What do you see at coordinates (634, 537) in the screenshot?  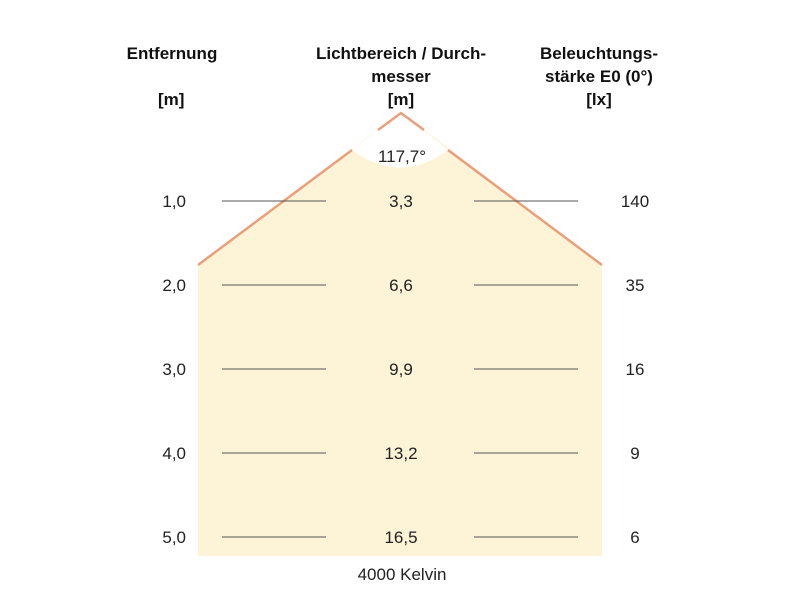 I see `illuminance-value: 6` at bounding box center [634, 537].